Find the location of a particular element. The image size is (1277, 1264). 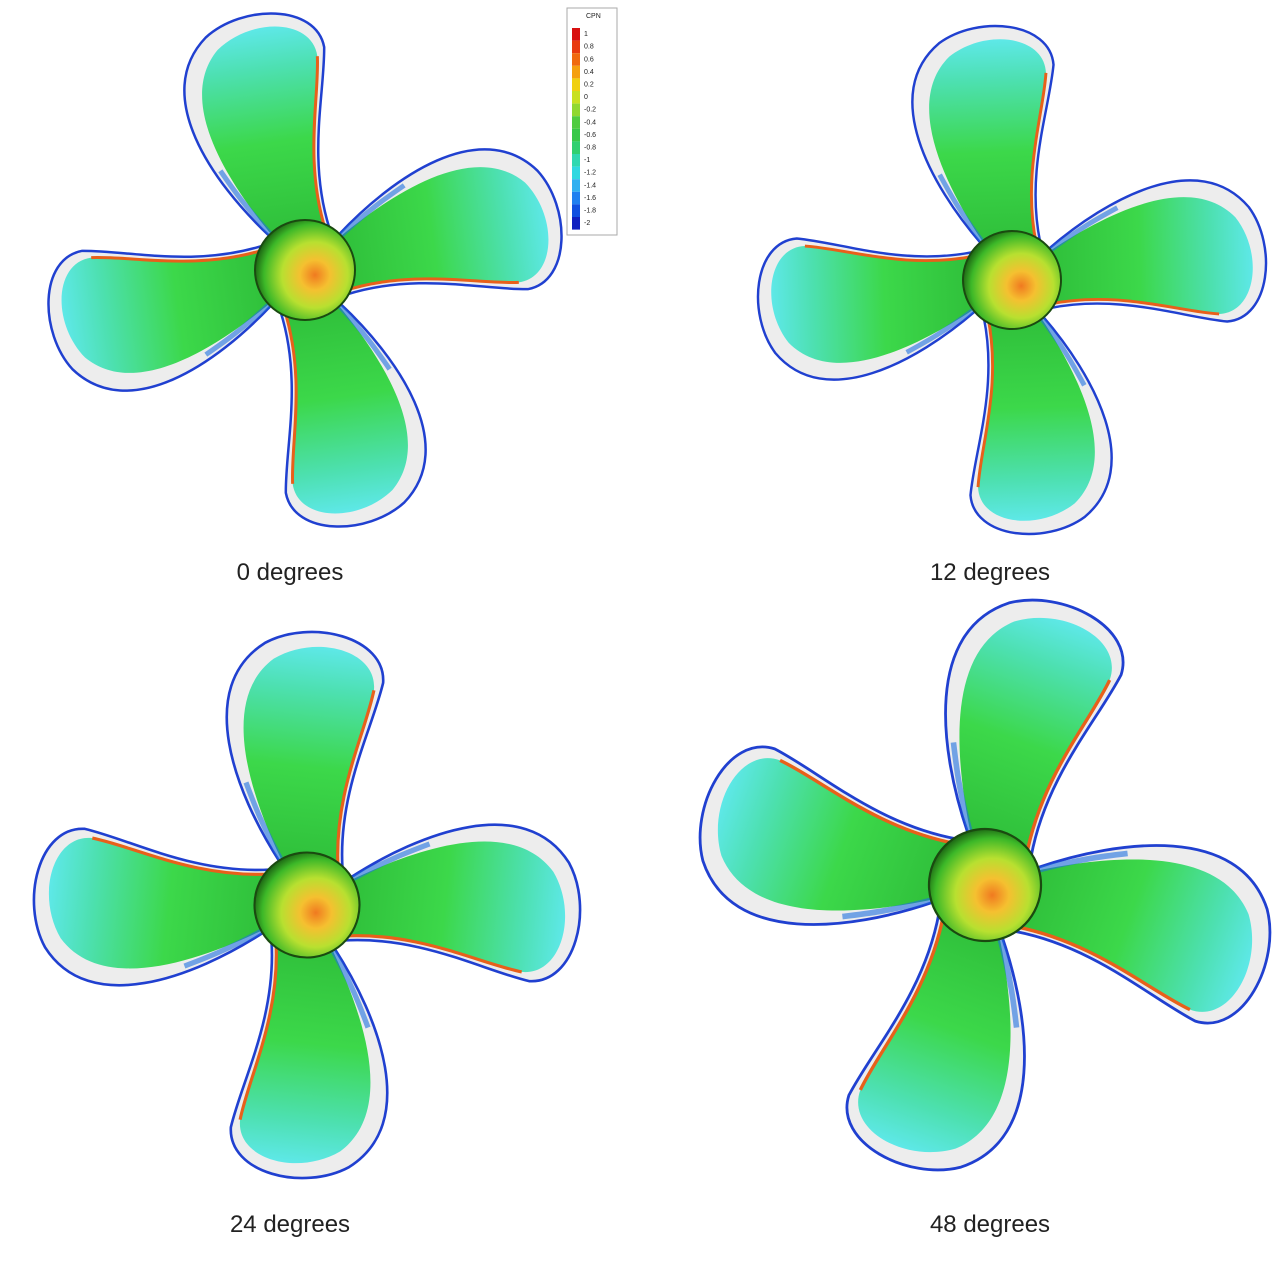

legend-label: -1 is located at coordinates (587, 160).